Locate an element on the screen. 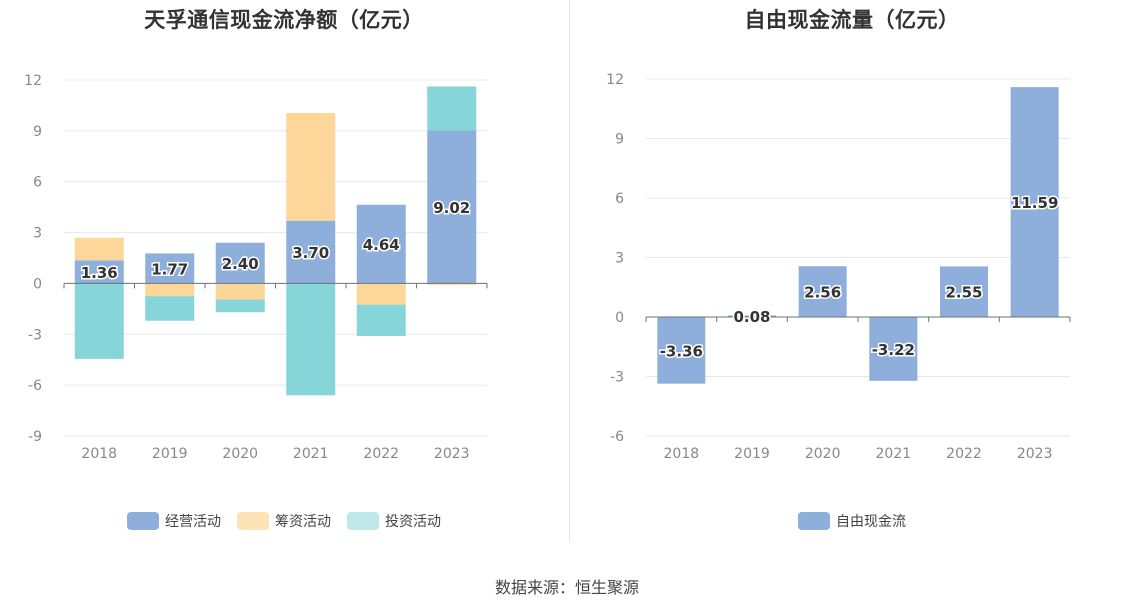 This screenshot has height=612, width=1134. chart-title: 自由现金流量（亿元） is located at coordinates (852, 20).